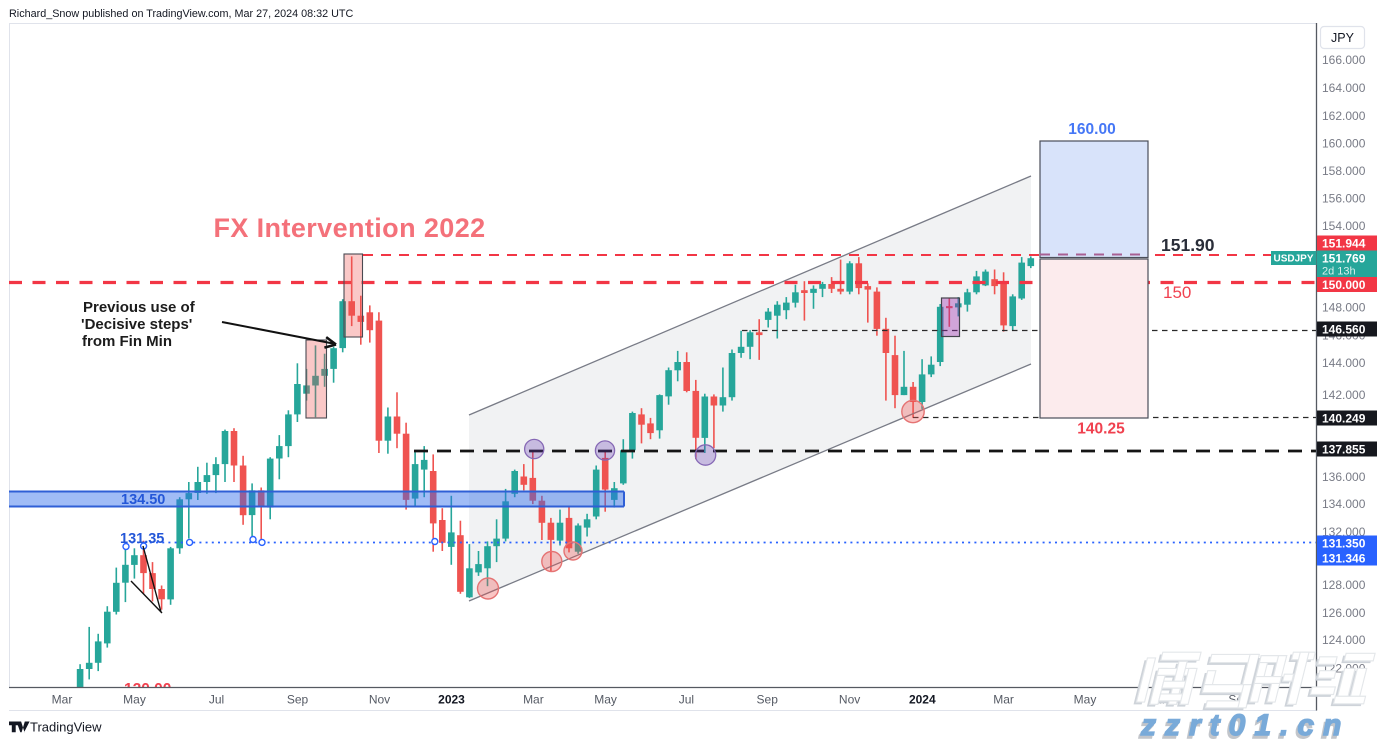 This screenshot has height=742, width=1377. Describe the element at coordinates (1344, 243) in the screenshot. I see `svg-text: 151.944` at that location.